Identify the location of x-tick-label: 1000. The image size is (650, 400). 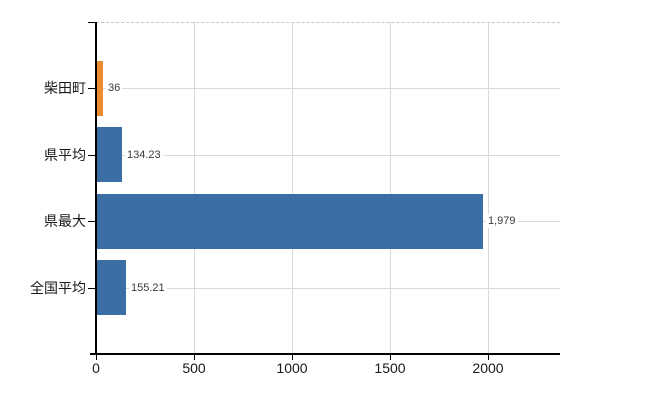
(292, 368).